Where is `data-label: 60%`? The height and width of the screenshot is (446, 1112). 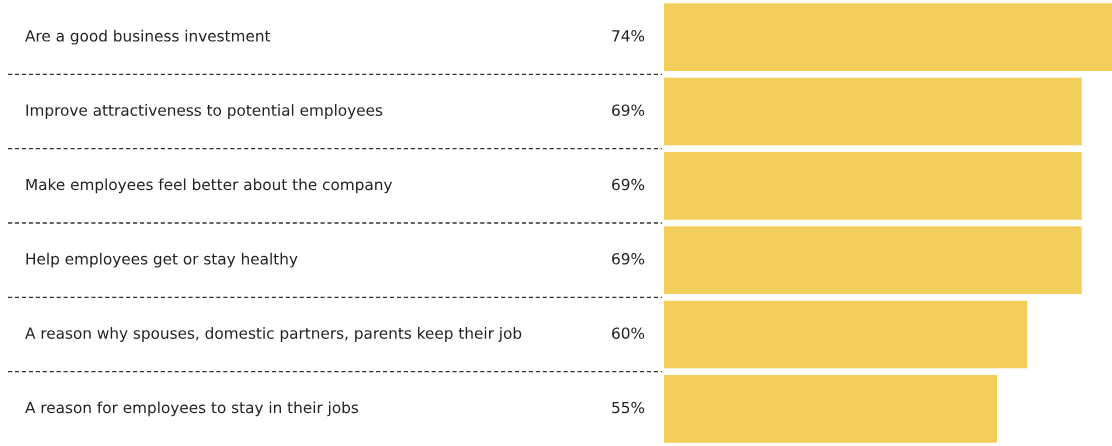 data-label: 60% is located at coordinates (628, 333).